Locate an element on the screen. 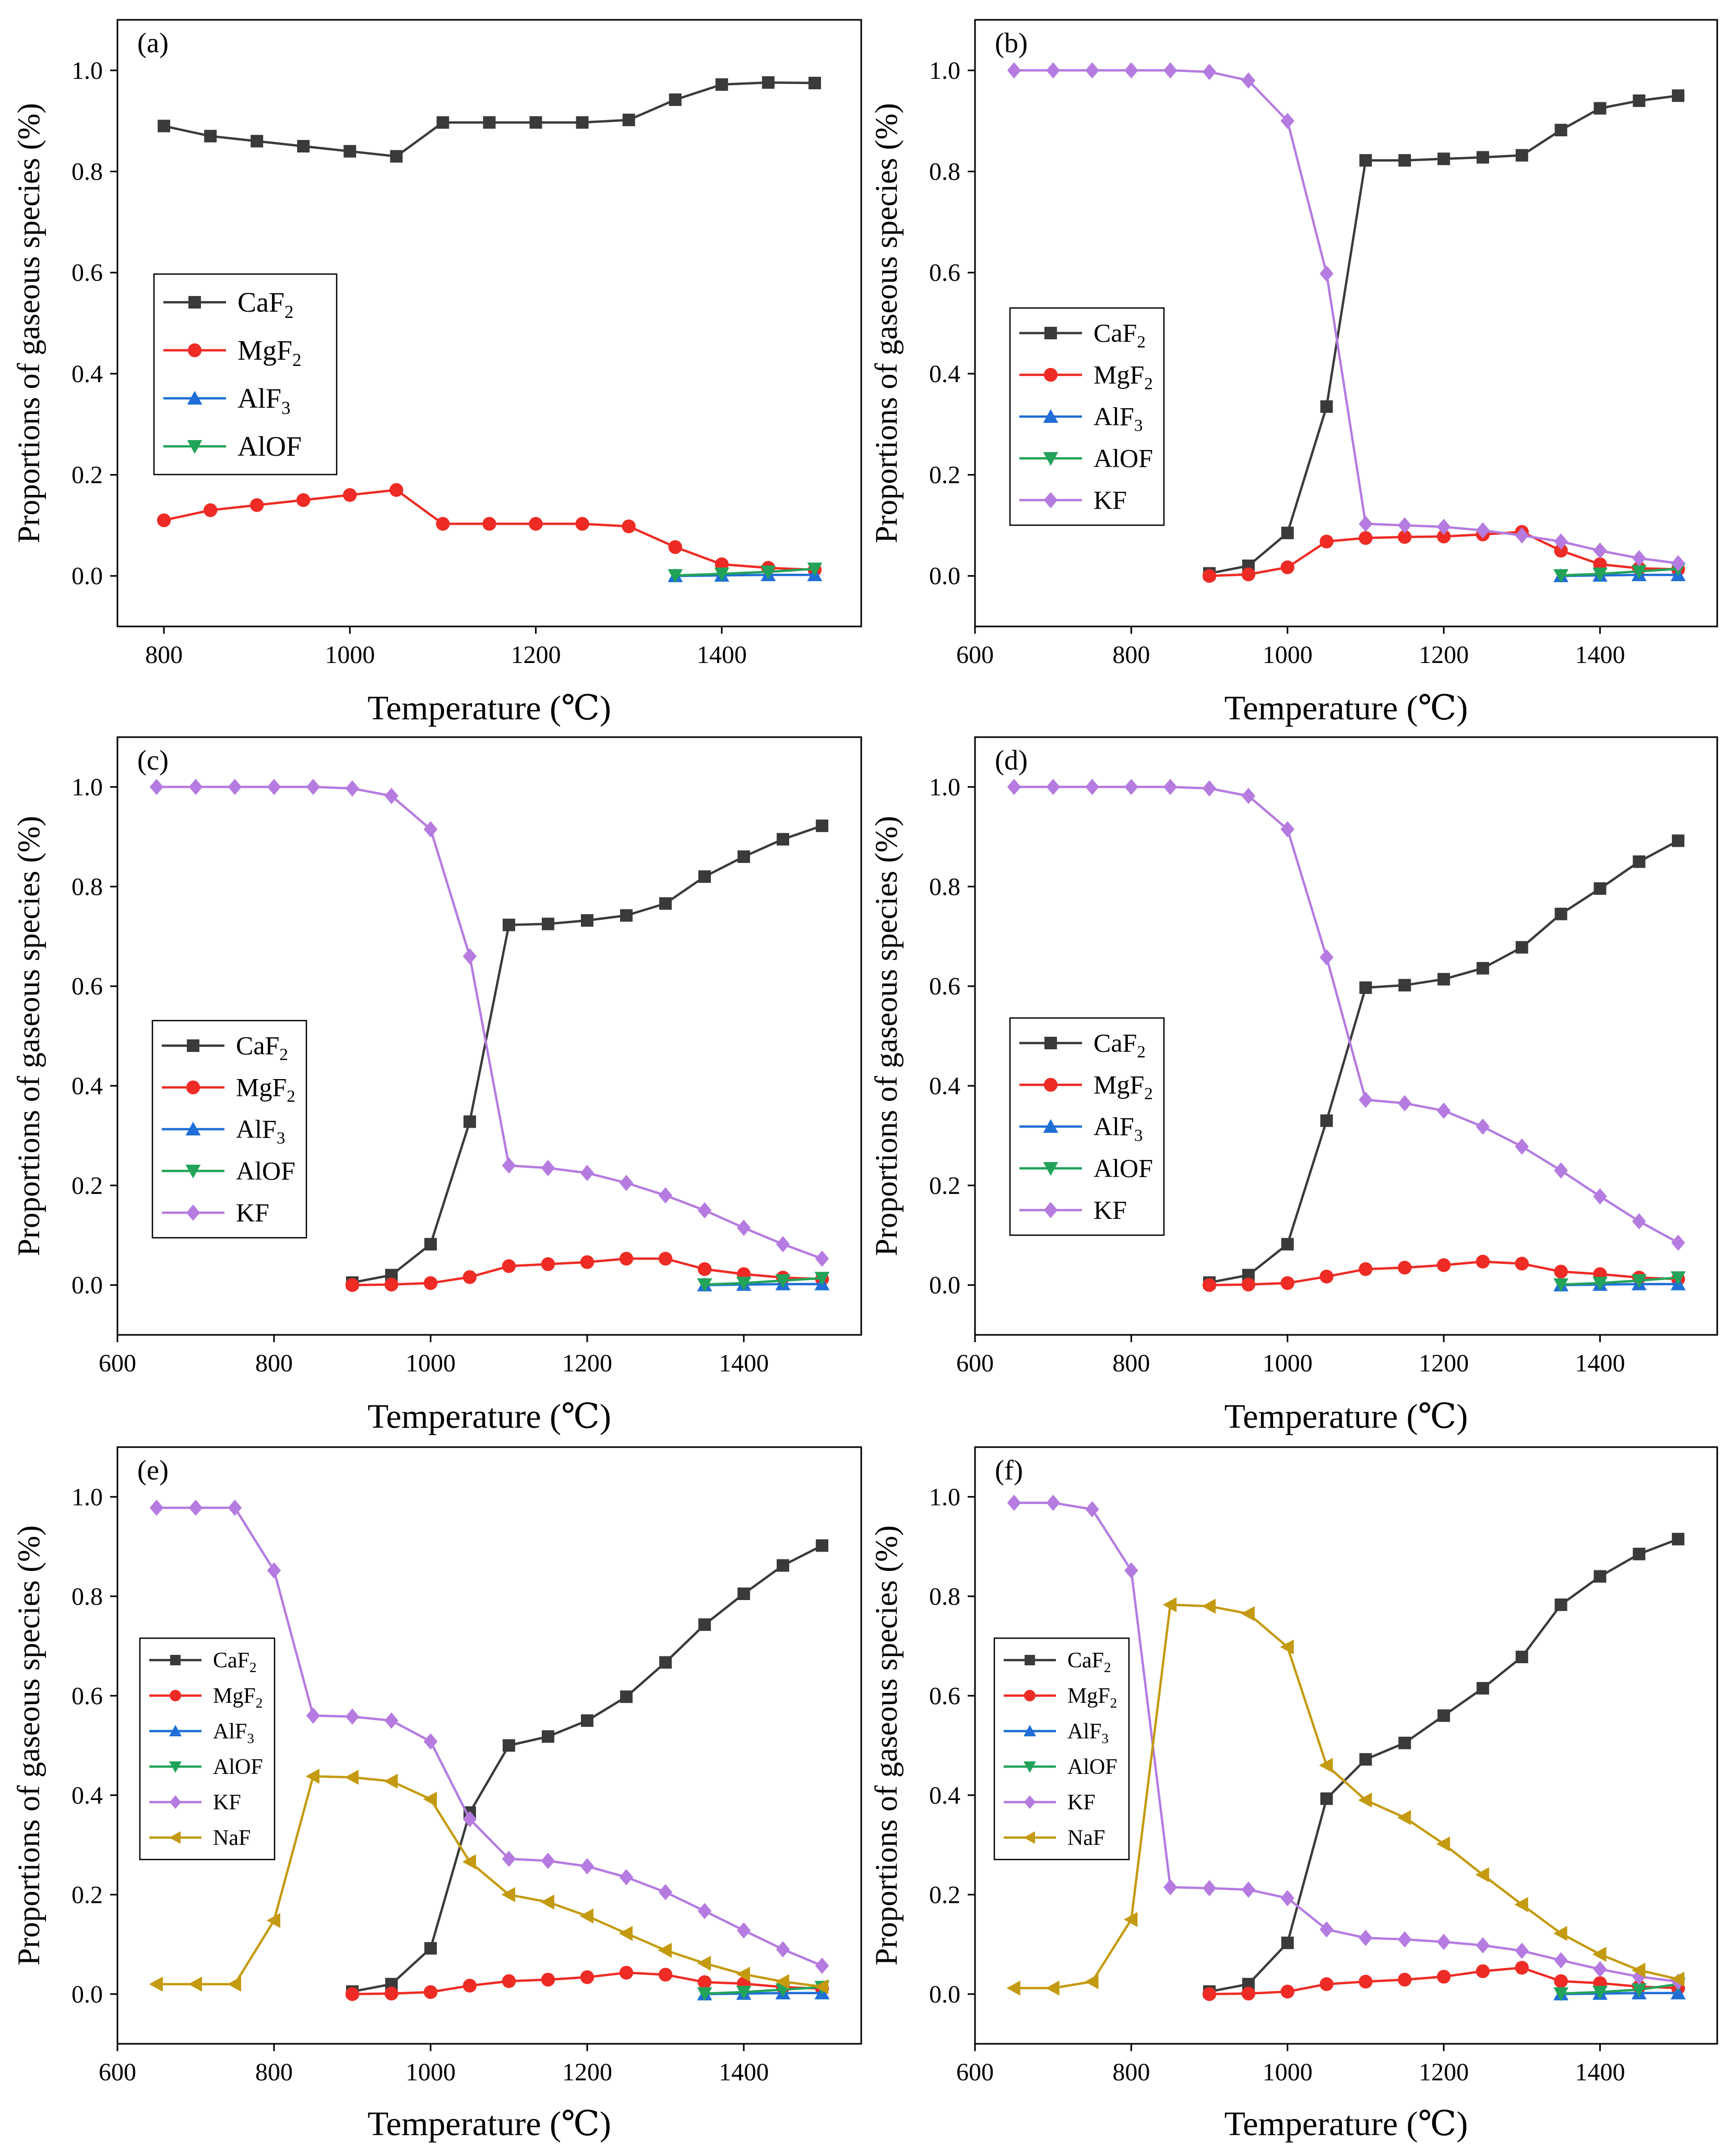  series-naf is located at coordinates (488, 1881).